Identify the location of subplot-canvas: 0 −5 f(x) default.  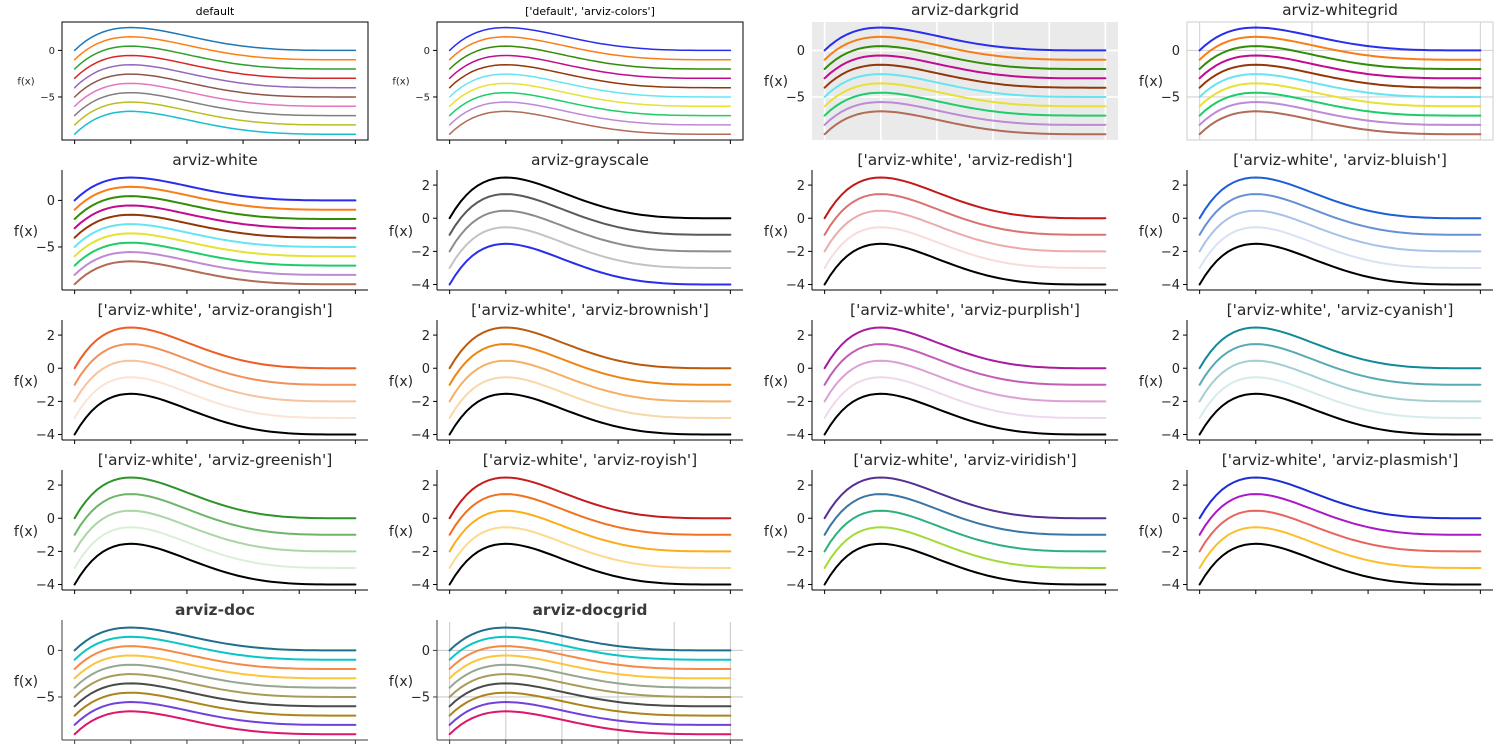
(193, 74).